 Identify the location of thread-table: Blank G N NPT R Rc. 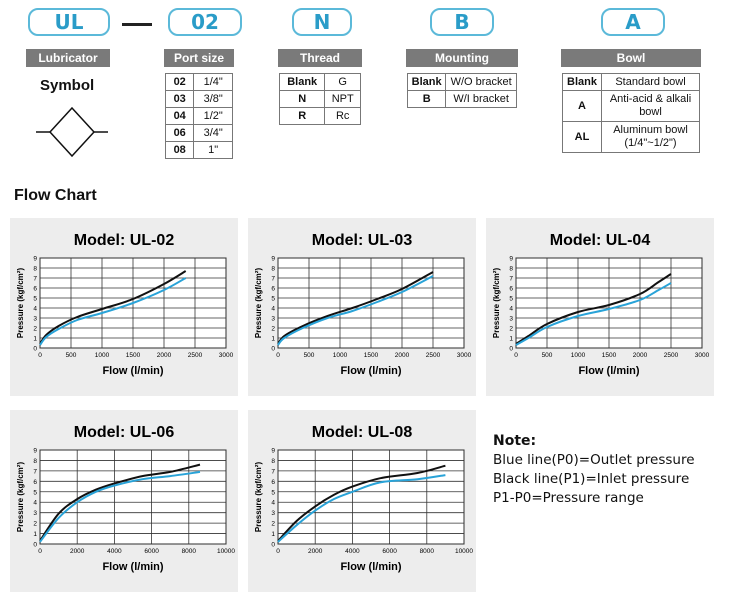
(319, 99).